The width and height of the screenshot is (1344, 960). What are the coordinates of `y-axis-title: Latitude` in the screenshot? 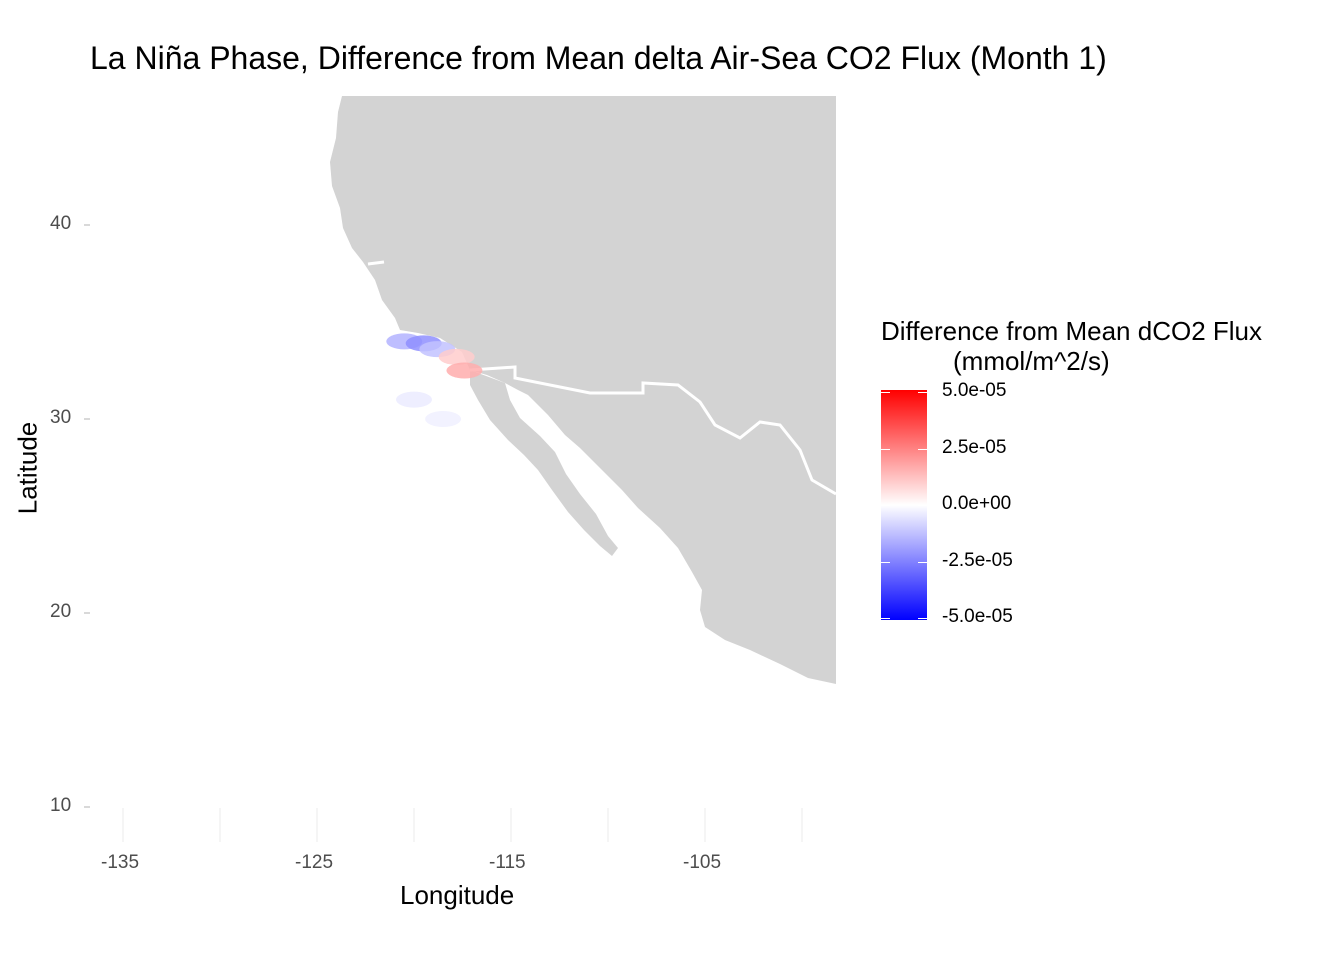 It's located at (27, 468).